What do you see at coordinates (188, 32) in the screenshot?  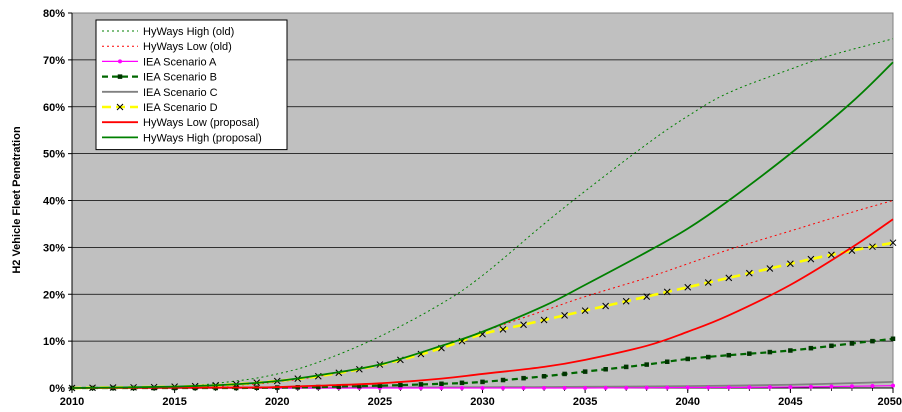 I see `legend-label: HyWays High (old)` at bounding box center [188, 32].